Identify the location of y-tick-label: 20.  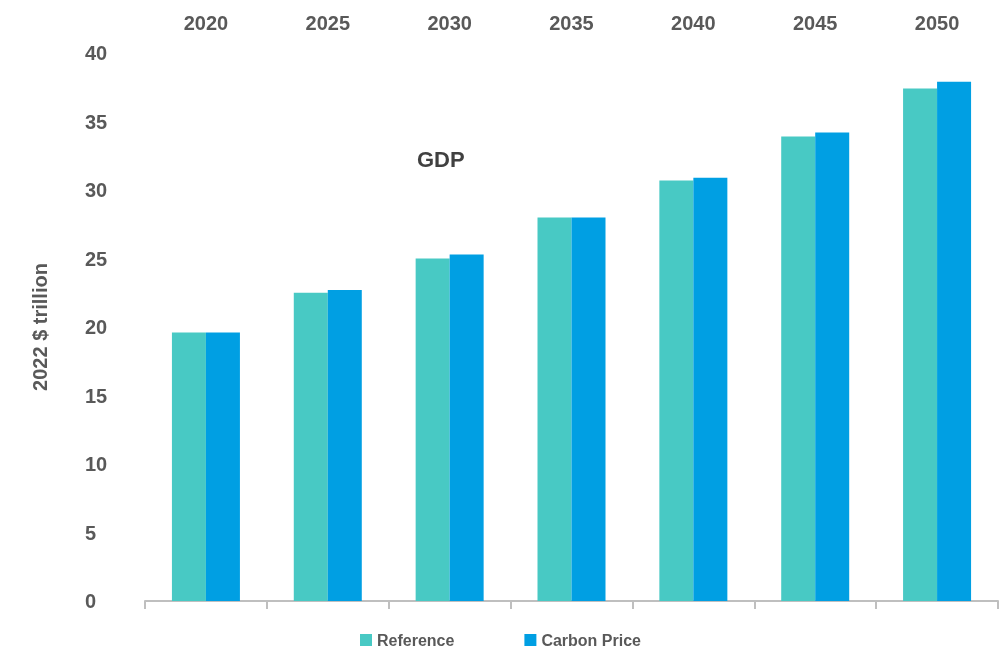
(96, 327).